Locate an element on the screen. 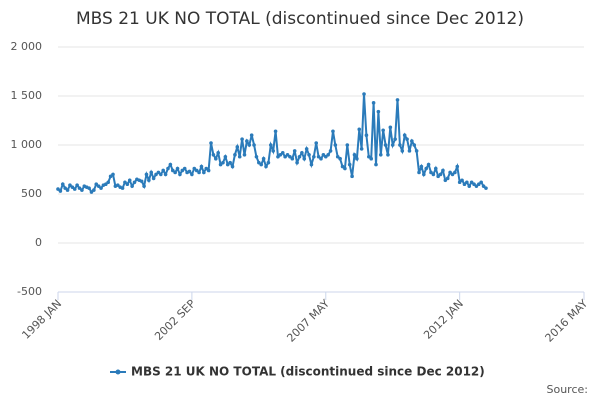 This screenshot has width=600, height=400. source: Source: is located at coordinates (568, 389).